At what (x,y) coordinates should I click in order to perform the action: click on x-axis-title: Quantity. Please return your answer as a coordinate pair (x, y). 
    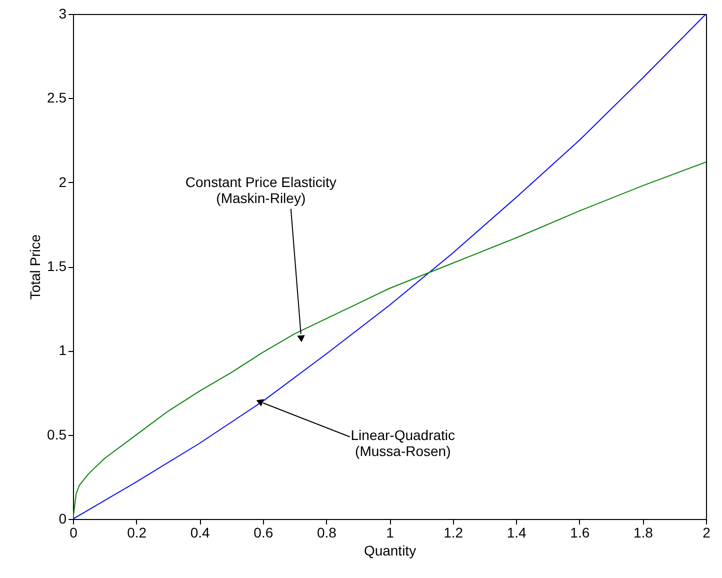
    Looking at the image, I should click on (390, 550).